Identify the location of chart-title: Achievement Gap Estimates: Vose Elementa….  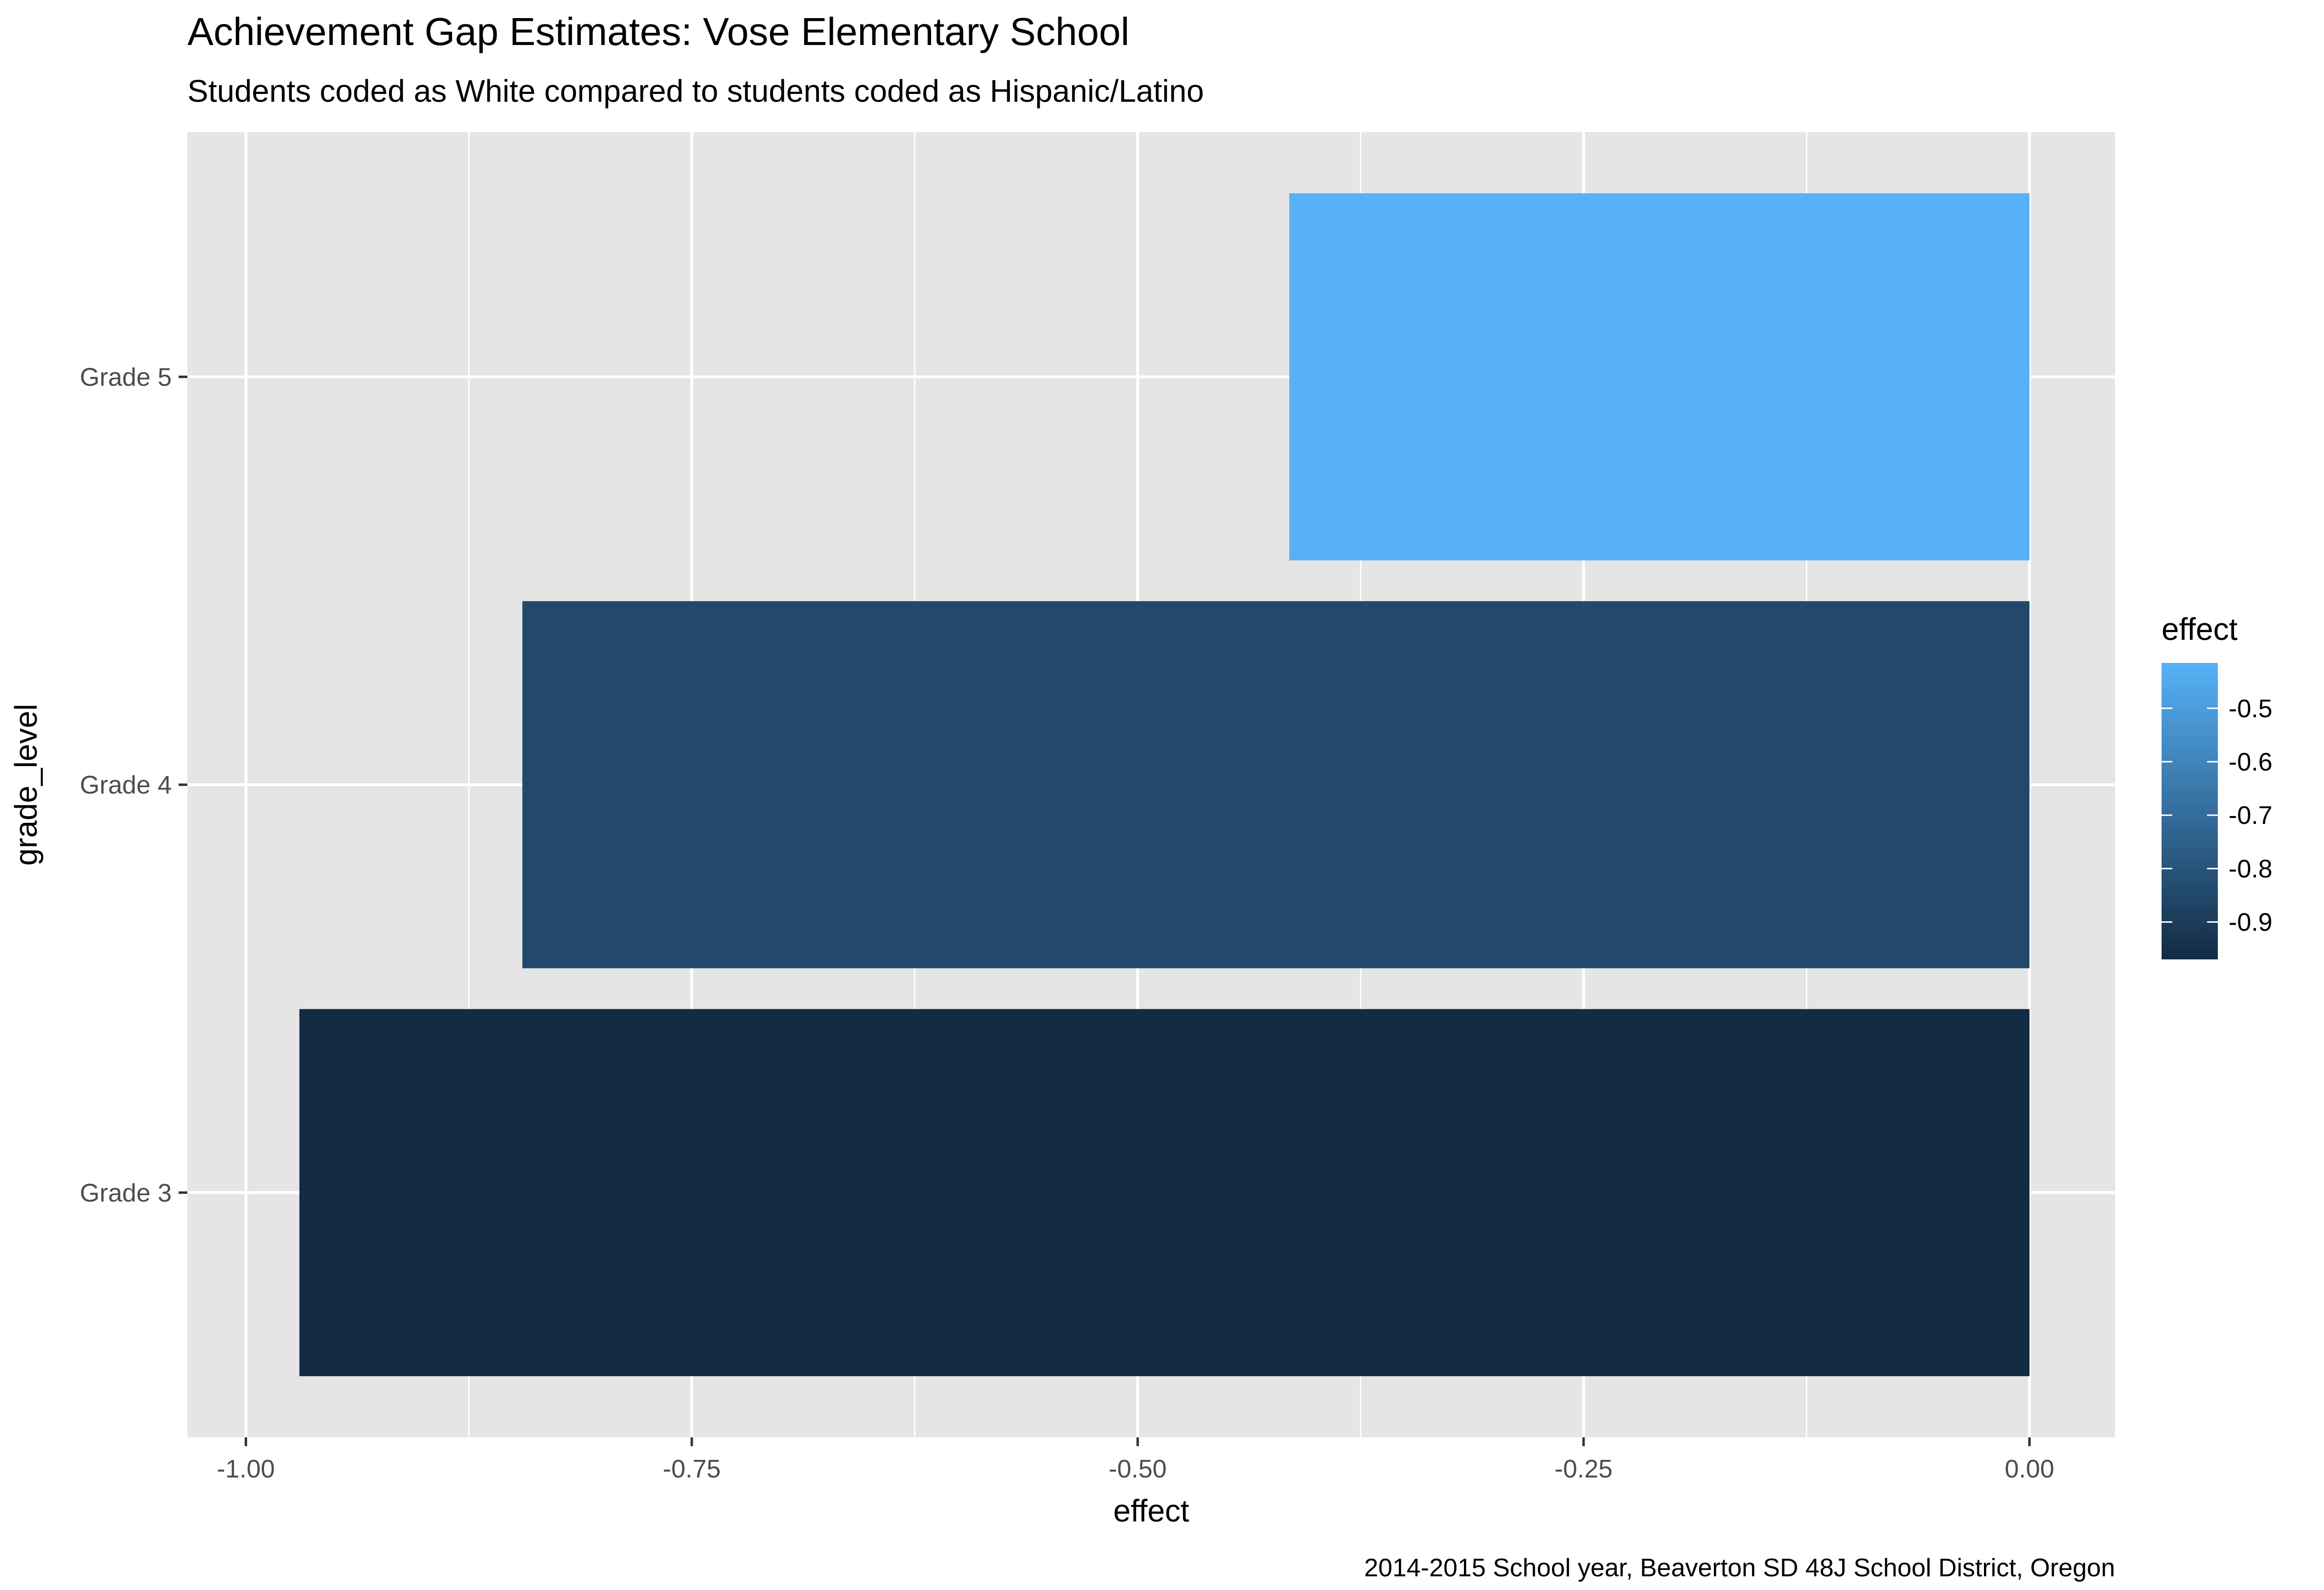
(658, 32).